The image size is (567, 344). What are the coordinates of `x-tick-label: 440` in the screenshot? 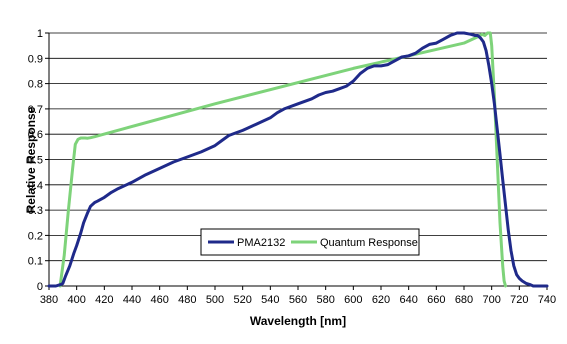 It's located at (132, 300).